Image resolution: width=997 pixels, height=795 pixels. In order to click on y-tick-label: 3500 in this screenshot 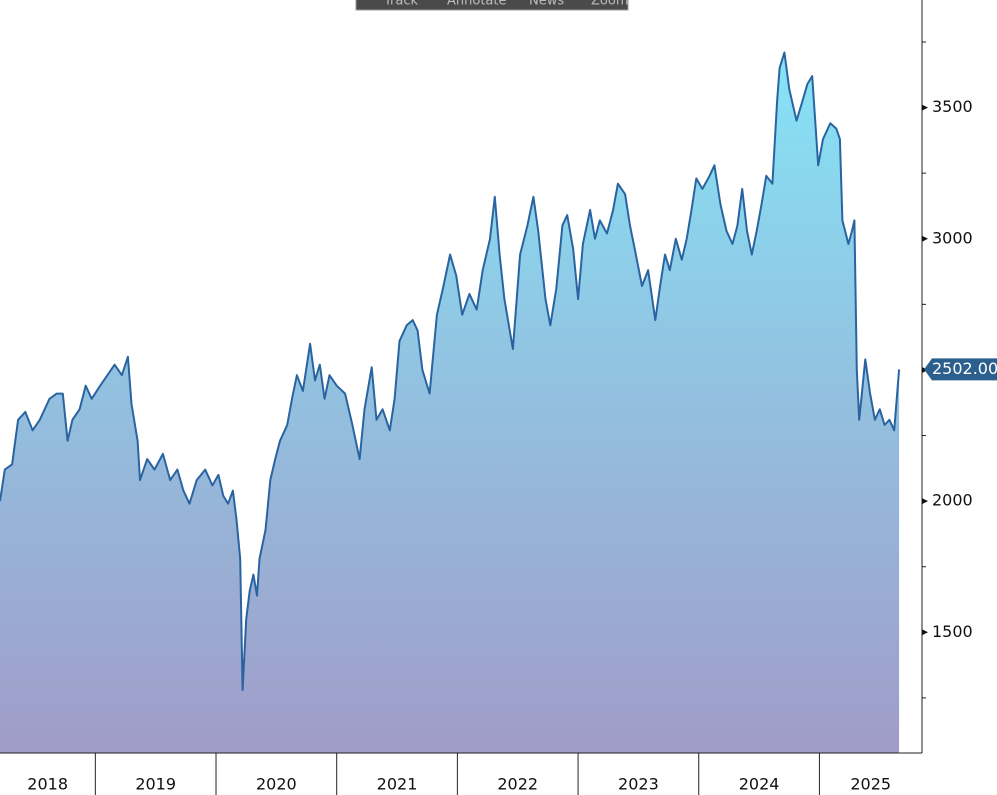, I will do `click(952, 106)`.